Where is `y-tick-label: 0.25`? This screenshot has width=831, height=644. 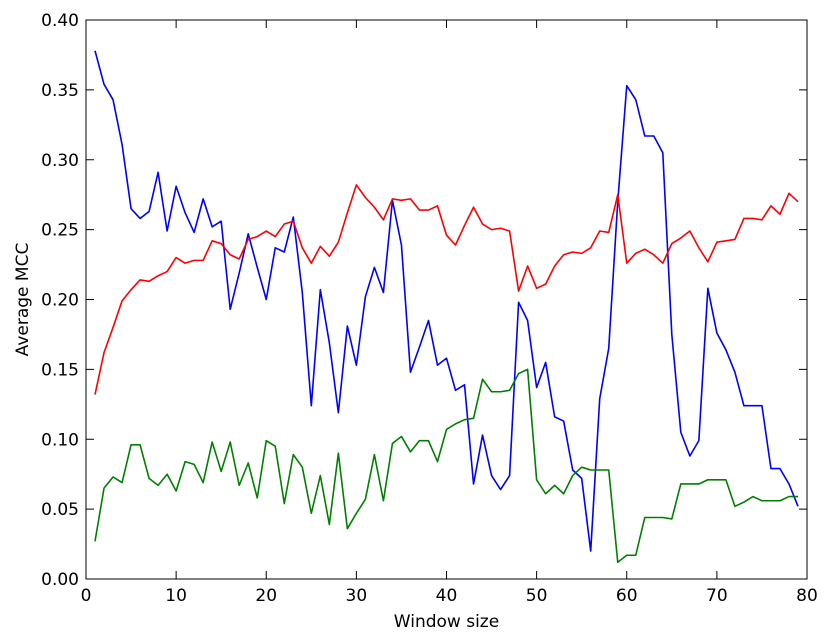
y-tick-label: 0.25 is located at coordinates (60, 231).